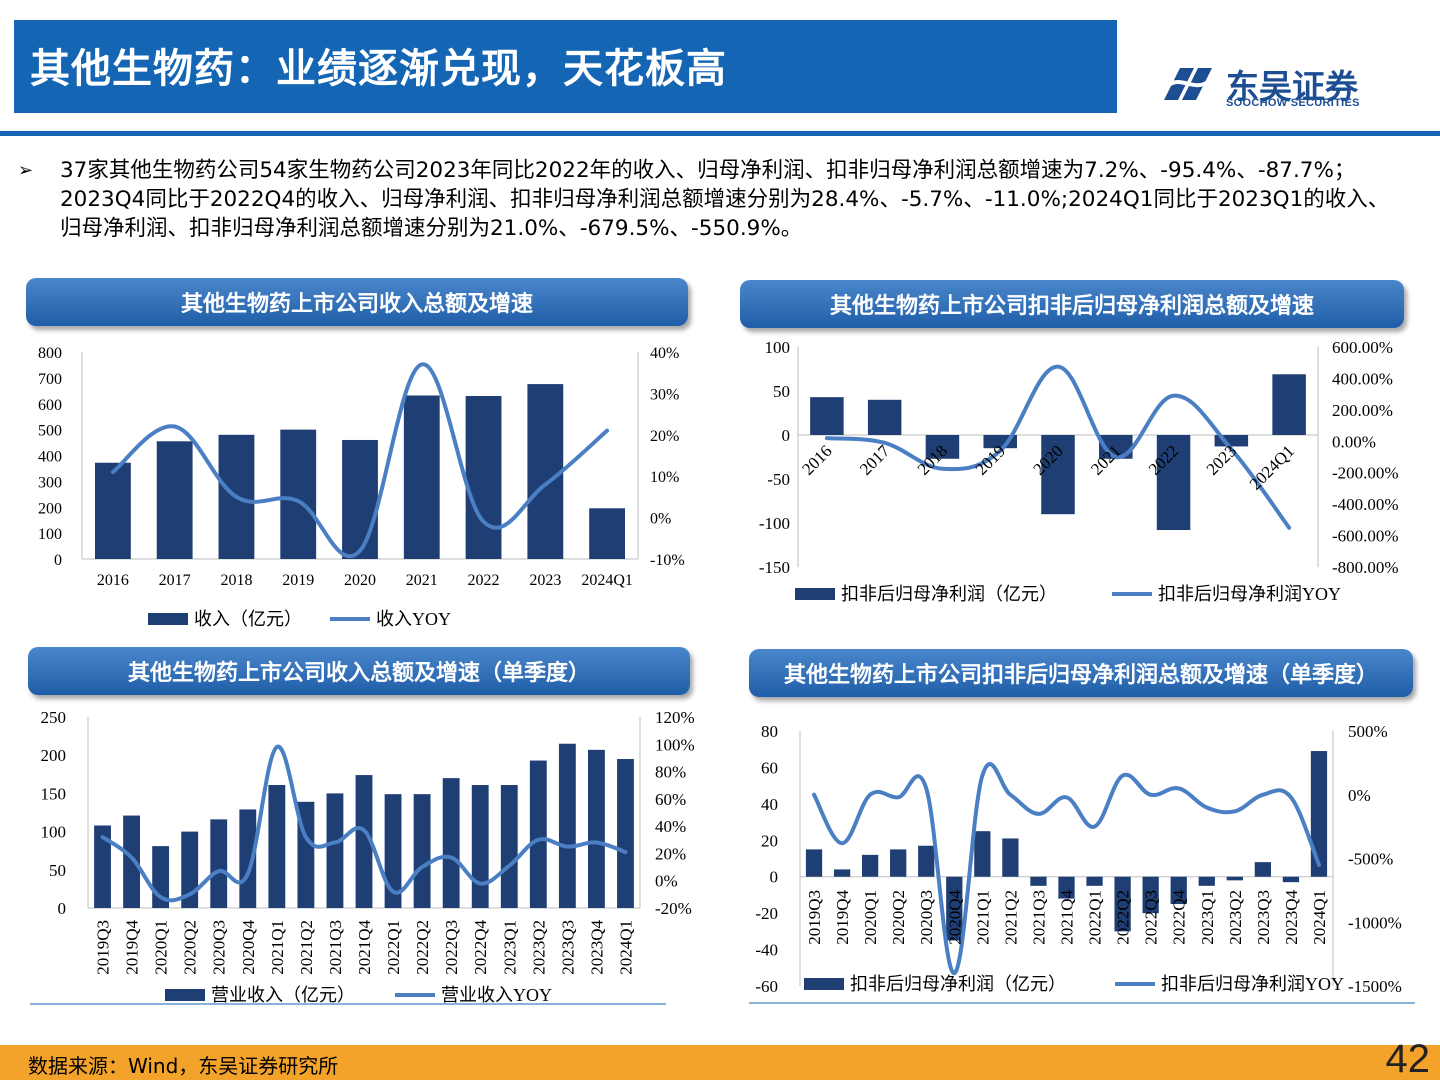 This screenshot has height=1082, width=1440. I want to click on y2-tick-label: -400.00%, so click(1365, 504).